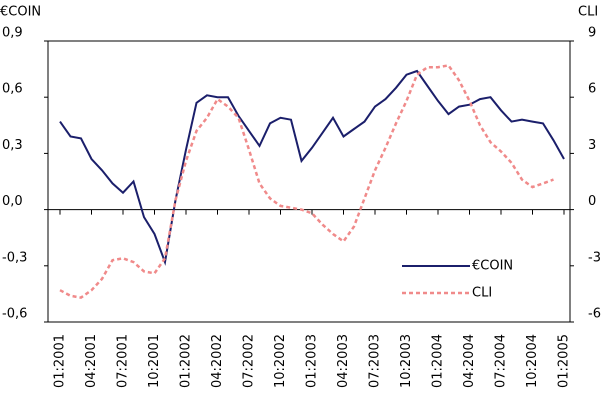 The height and width of the screenshot is (412, 603). I want to click on x-tick-label: 04:2002, so click(217, 361).